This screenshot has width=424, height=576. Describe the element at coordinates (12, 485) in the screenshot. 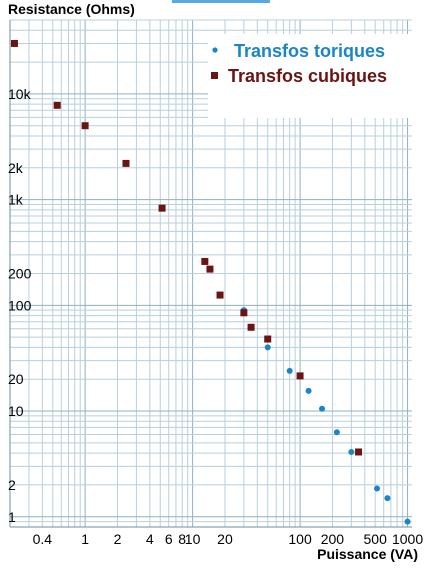

I see `y-tick-label: 2` at that location.